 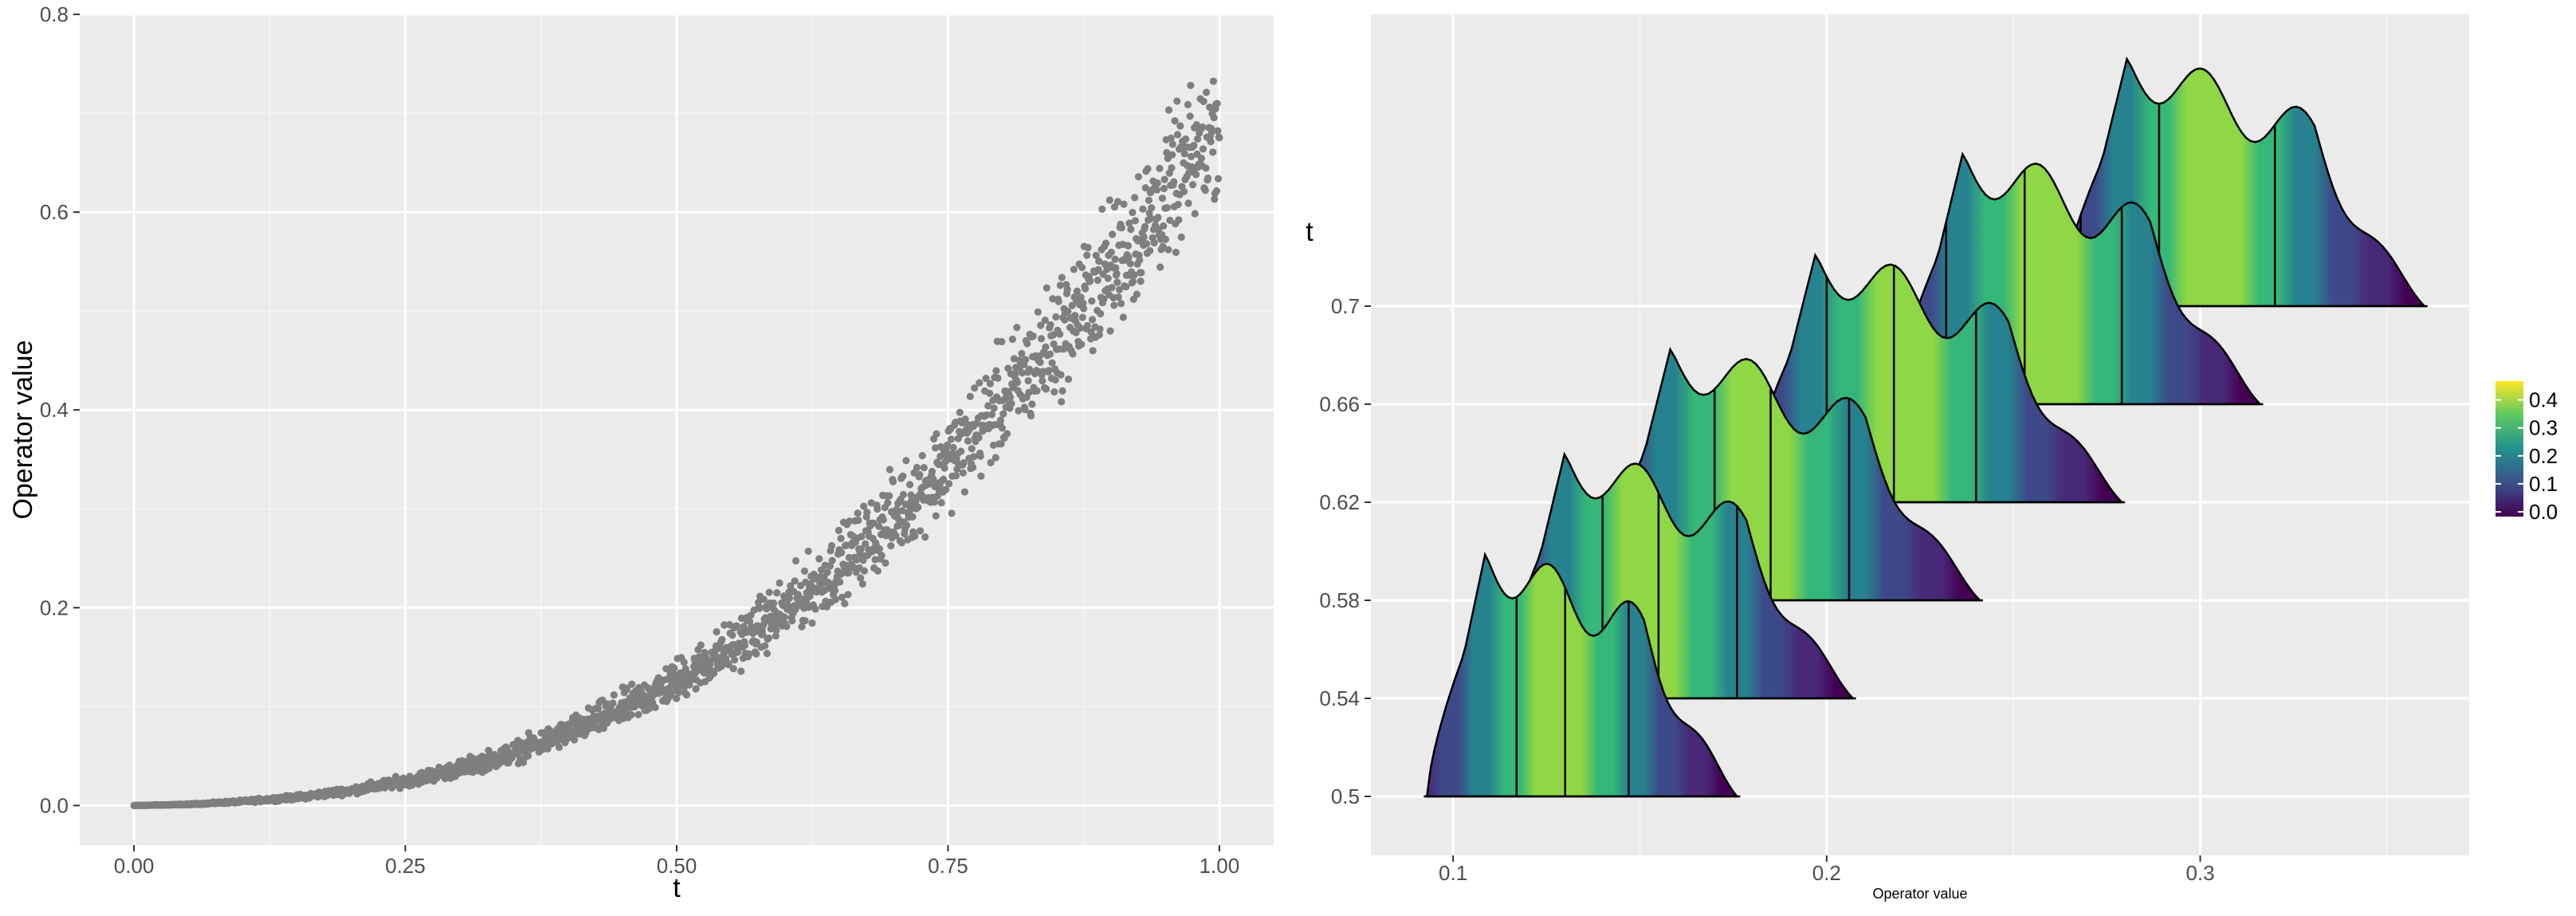 What do you see at coordinates (1339, 600) in the screenshot?
I see `y-tick-label: 0.58` at bounding box center [1339, 600].